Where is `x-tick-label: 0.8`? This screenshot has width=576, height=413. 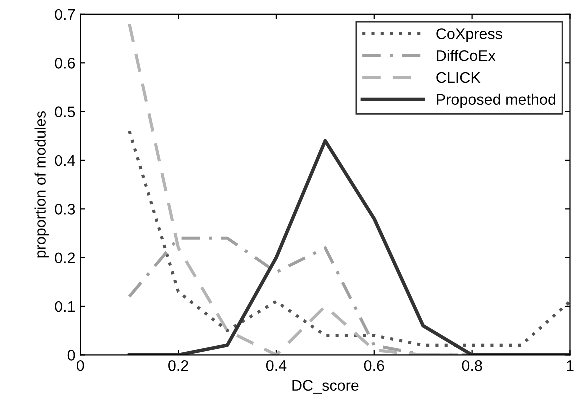
x-tick-label: 0.8 is located at coordinates (472, 366).